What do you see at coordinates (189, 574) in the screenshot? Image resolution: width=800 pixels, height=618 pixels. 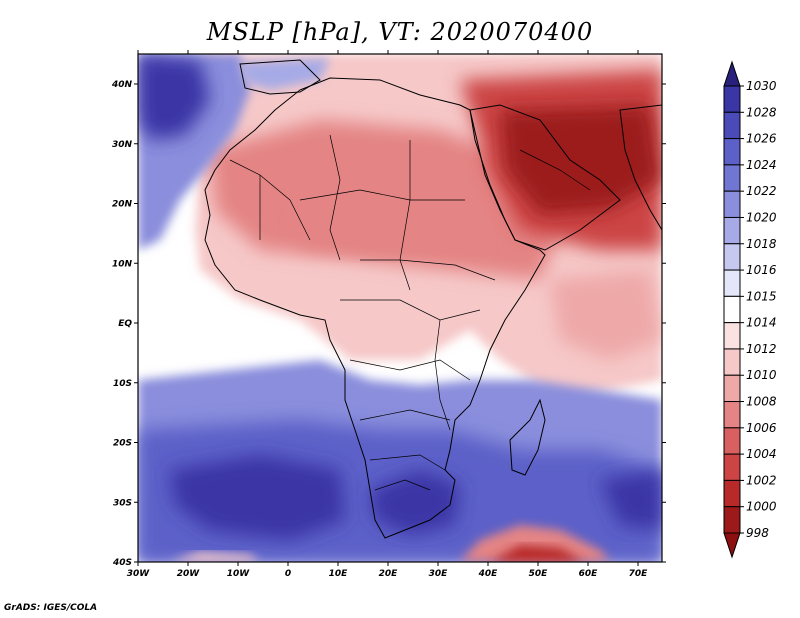 I see `lon-label: 20W` at bounding box center [189, 574].